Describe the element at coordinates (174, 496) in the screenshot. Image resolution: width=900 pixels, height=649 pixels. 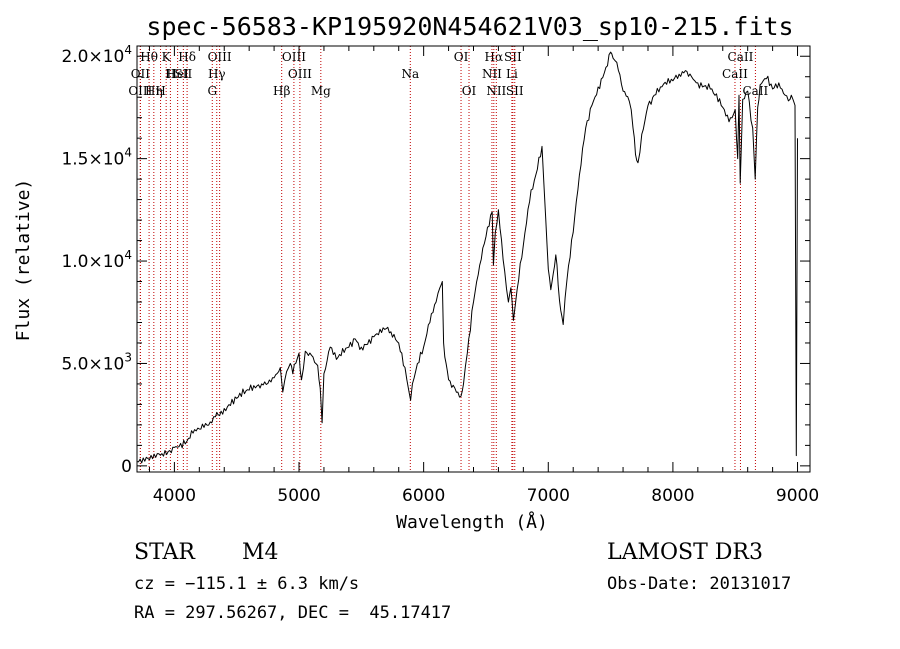
I see `x-tick-label: 4000` at that location.